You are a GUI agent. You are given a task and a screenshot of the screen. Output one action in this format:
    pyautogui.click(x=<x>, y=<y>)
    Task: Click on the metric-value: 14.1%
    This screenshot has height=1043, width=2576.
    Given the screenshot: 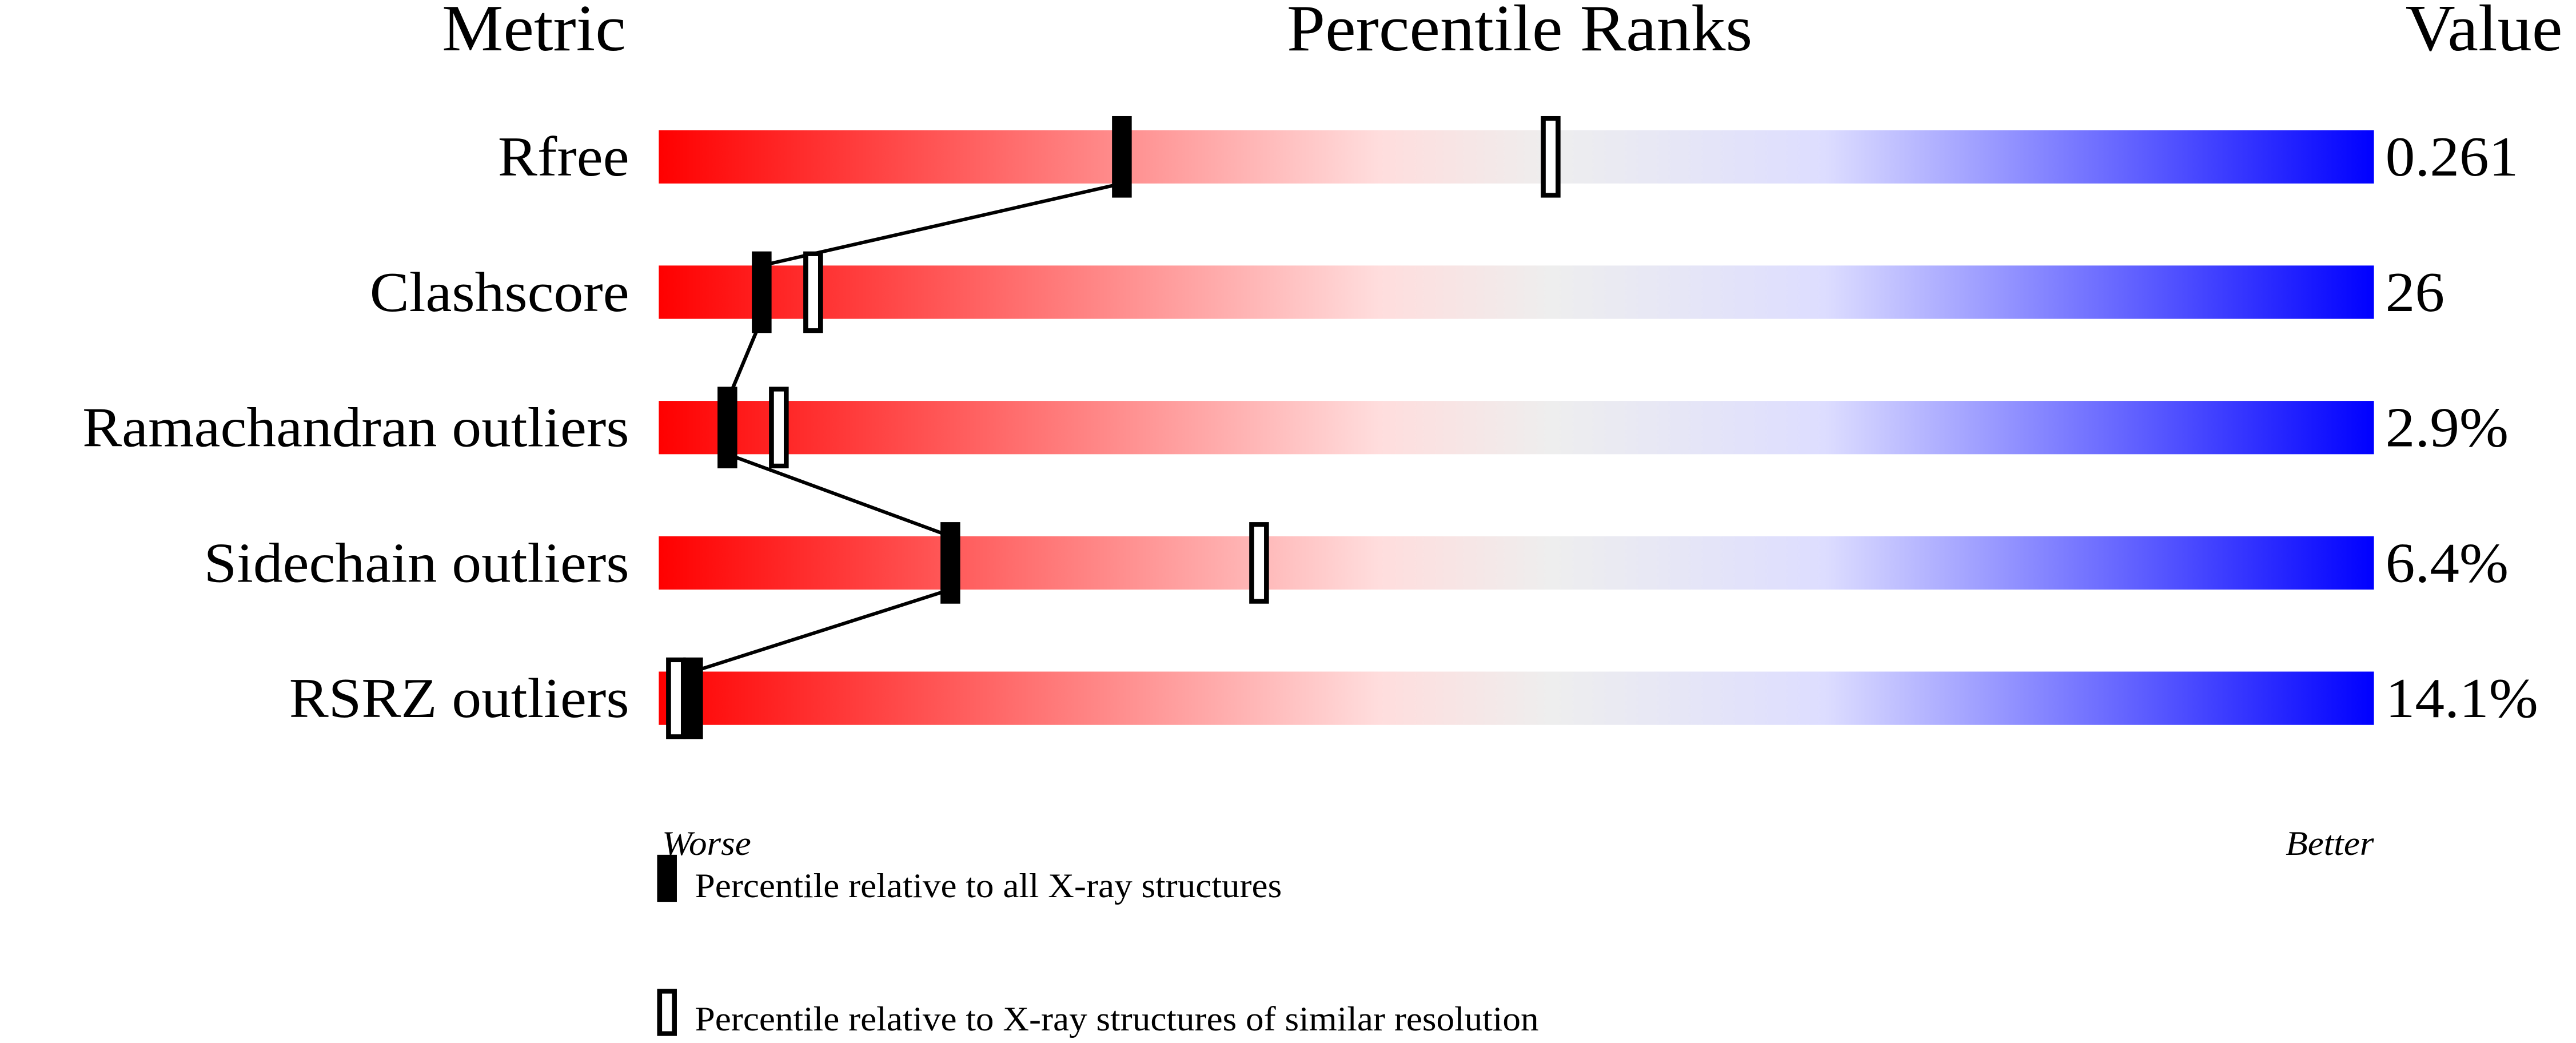 What is the action you would take?
    pyautogui.click(x=2462, y=698)
    